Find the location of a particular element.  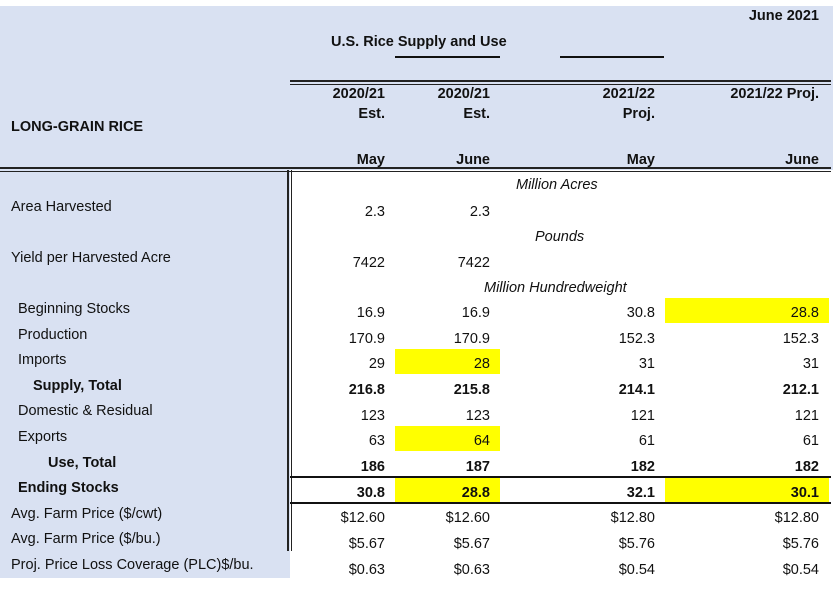

value-cell: 215.8 is located at coordinates (471, 390).